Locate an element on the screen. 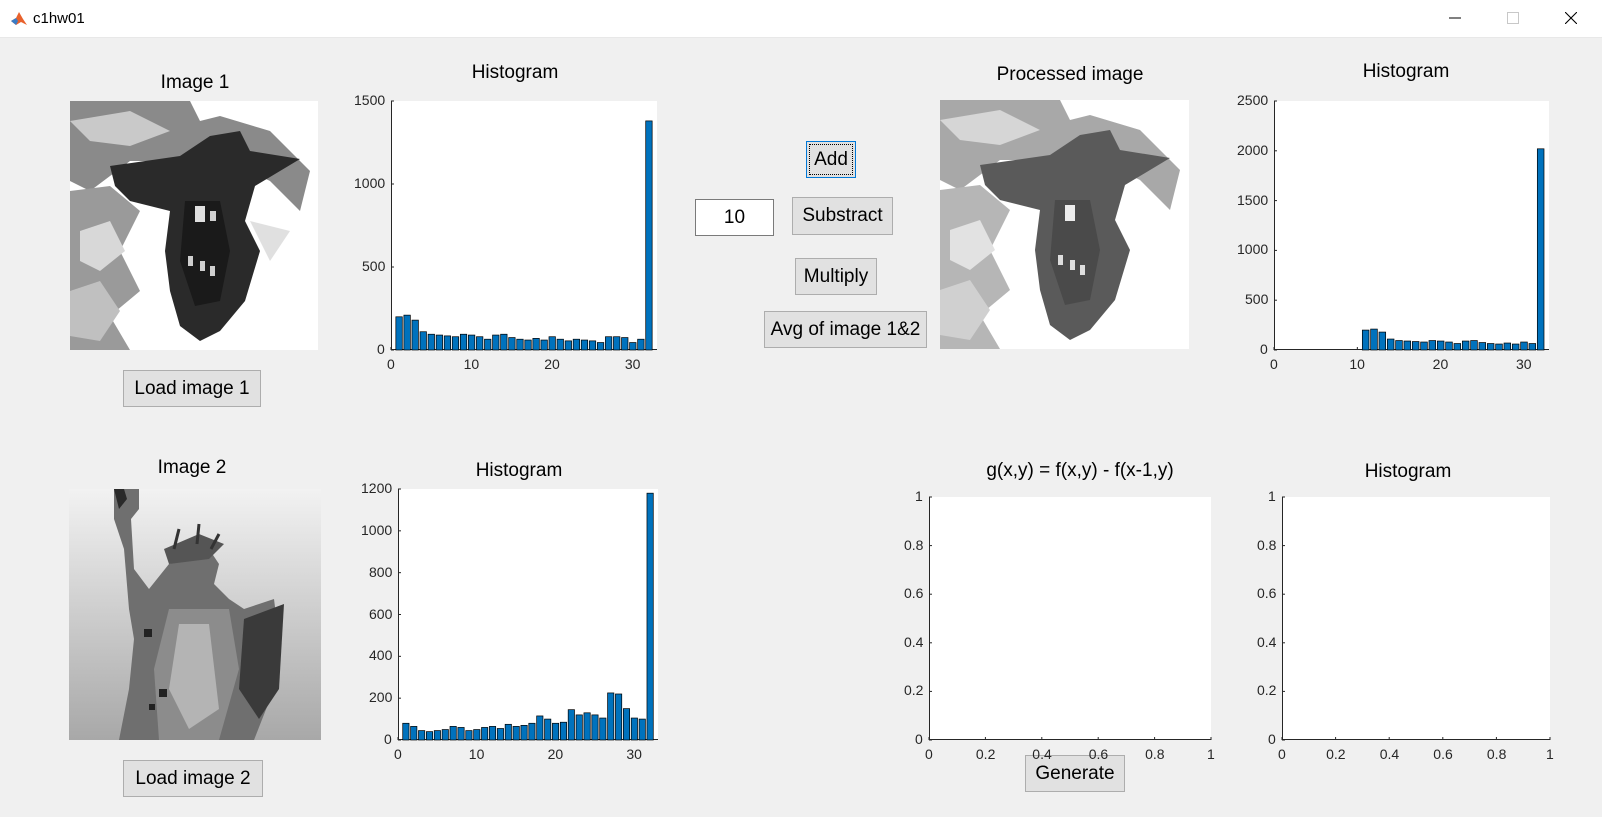 This screenshot has width=1602, height=817. minimize-button is located at coordinates (1455, 18).